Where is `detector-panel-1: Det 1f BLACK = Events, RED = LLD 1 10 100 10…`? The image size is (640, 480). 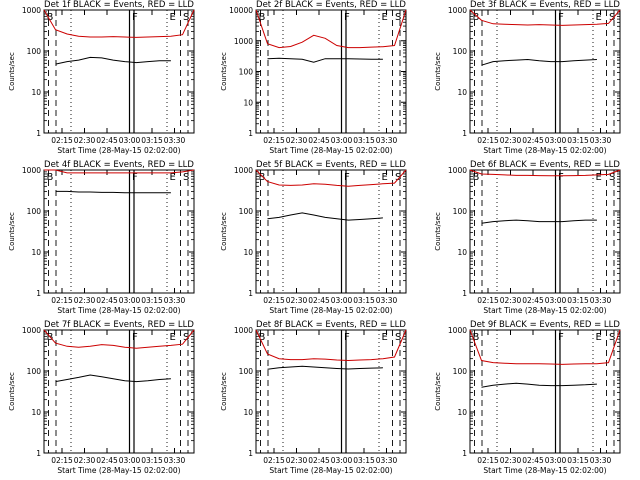
detector-panel-1: Det 1f BLACK = Events, RED = LLD 1 10 100 10… is located at coordinates (101, 77).